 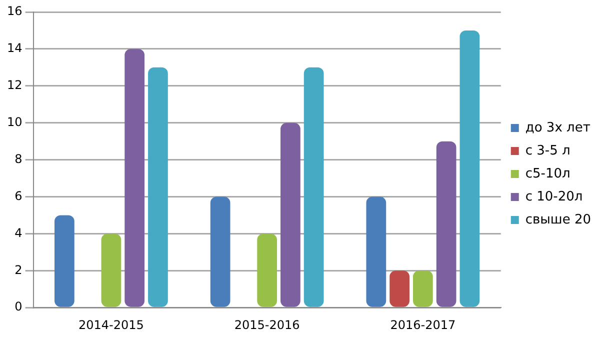 What do you see at coordinates (111, 325) in the screenshot?
I see `x-tick-label: 2014-2015` at bounding box center [111, 325].